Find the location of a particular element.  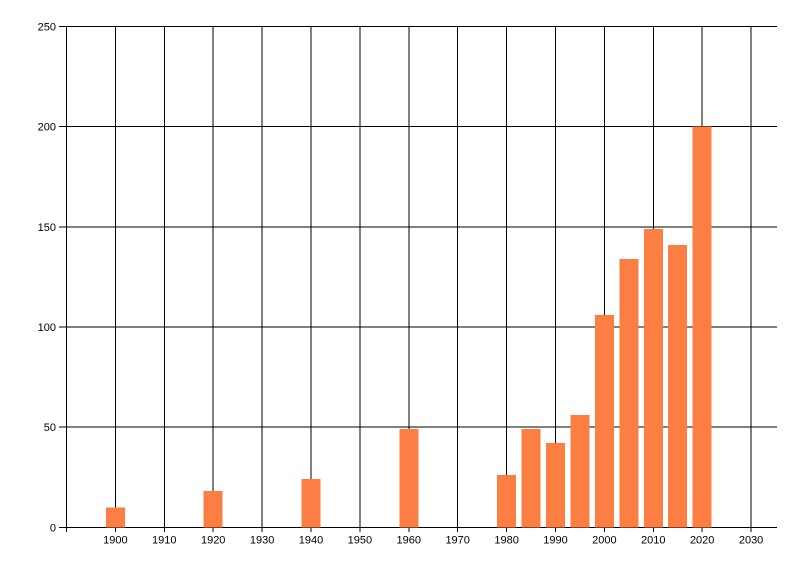

x-axis-tick-label: 1900 is located at coordinates (115, 541).